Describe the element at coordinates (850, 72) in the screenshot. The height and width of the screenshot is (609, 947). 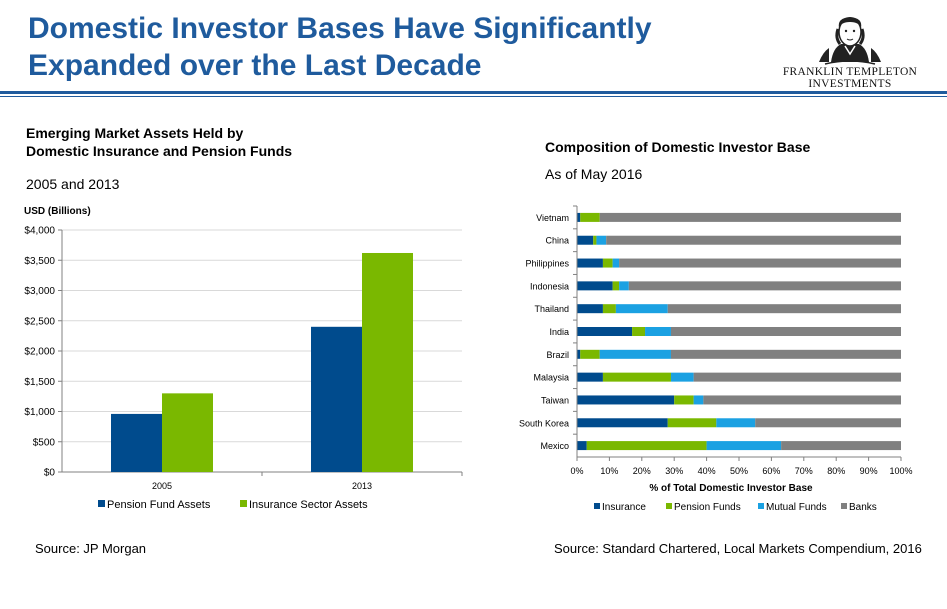
I see `logo-line-1: FRANKLIN TEMPLETON` at that location.